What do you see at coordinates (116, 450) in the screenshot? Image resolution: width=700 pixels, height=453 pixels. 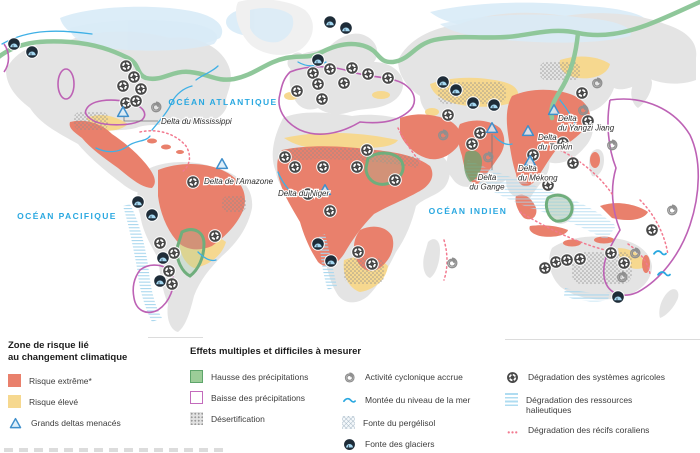 I see `footnote-cutoff` at bounding box center [116, 450].